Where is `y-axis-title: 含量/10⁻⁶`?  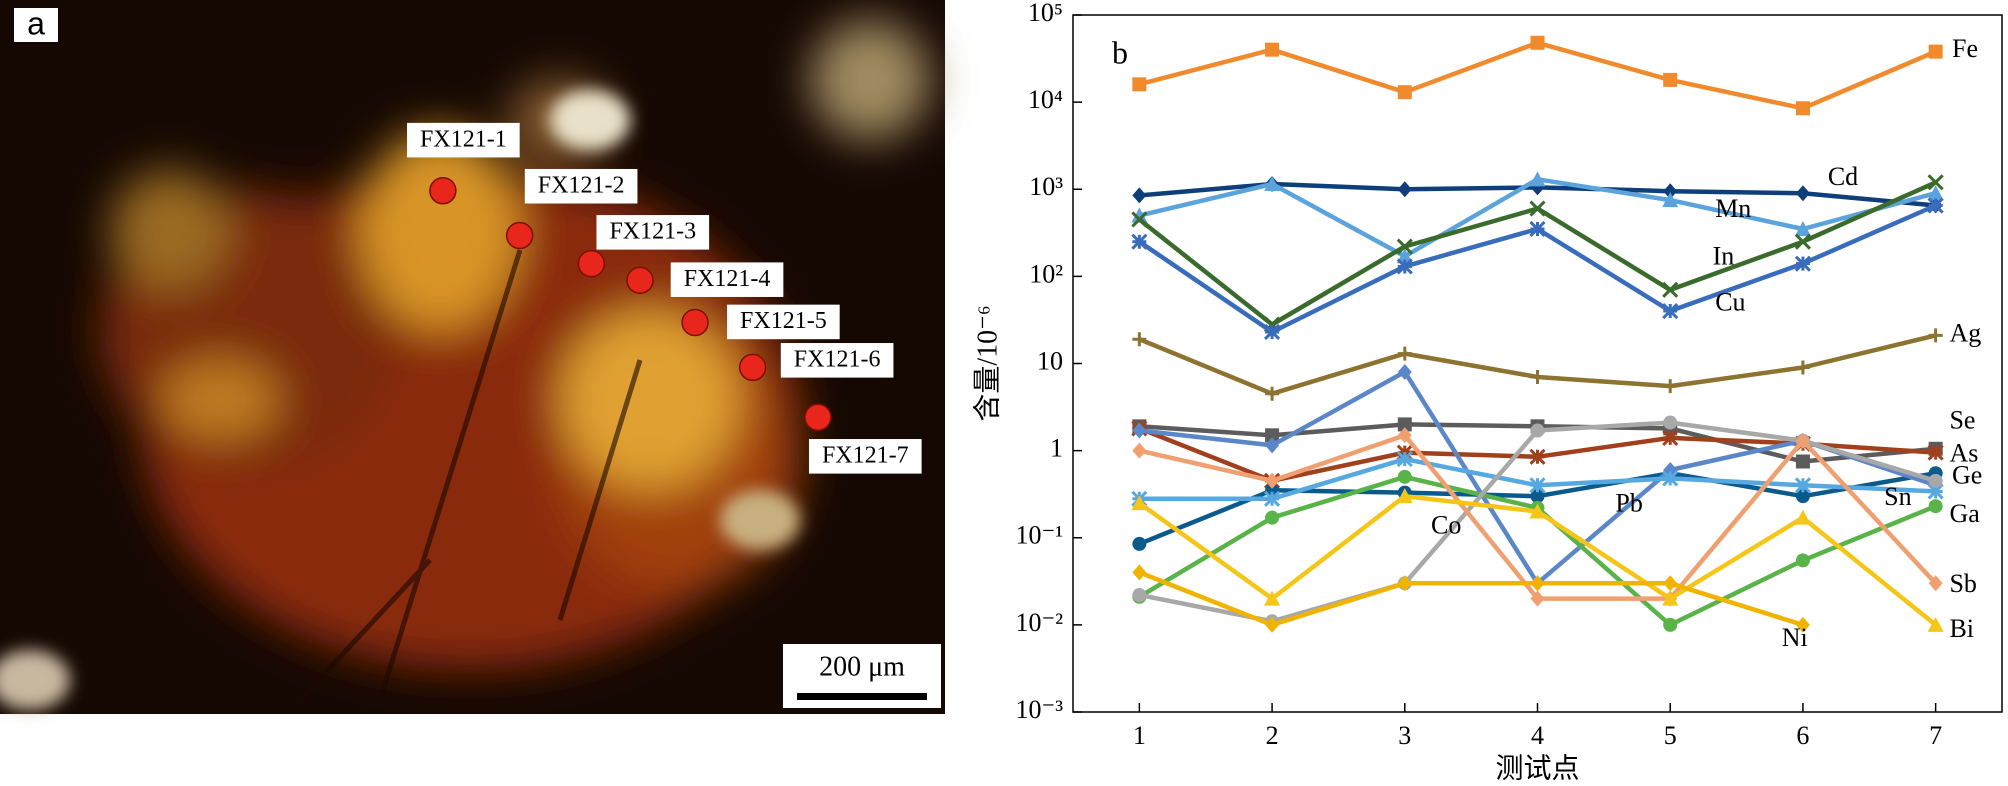
y-axis-title: 含量/10⁻⁶ is located at coordinates (987, 363).